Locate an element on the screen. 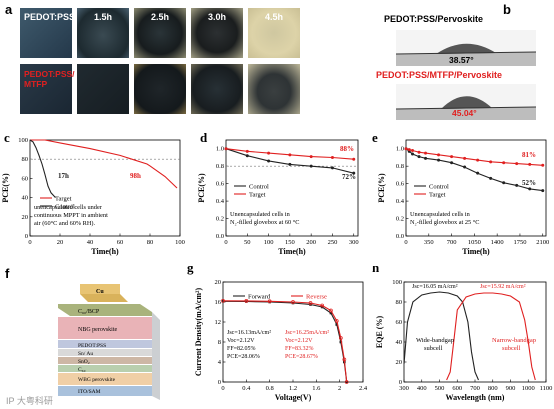 Image resolution: width=554 pixels, height=409 pixels. jsc-narrow: Jsc=15.92 mA/cm² is located at coordinates (503, 287).